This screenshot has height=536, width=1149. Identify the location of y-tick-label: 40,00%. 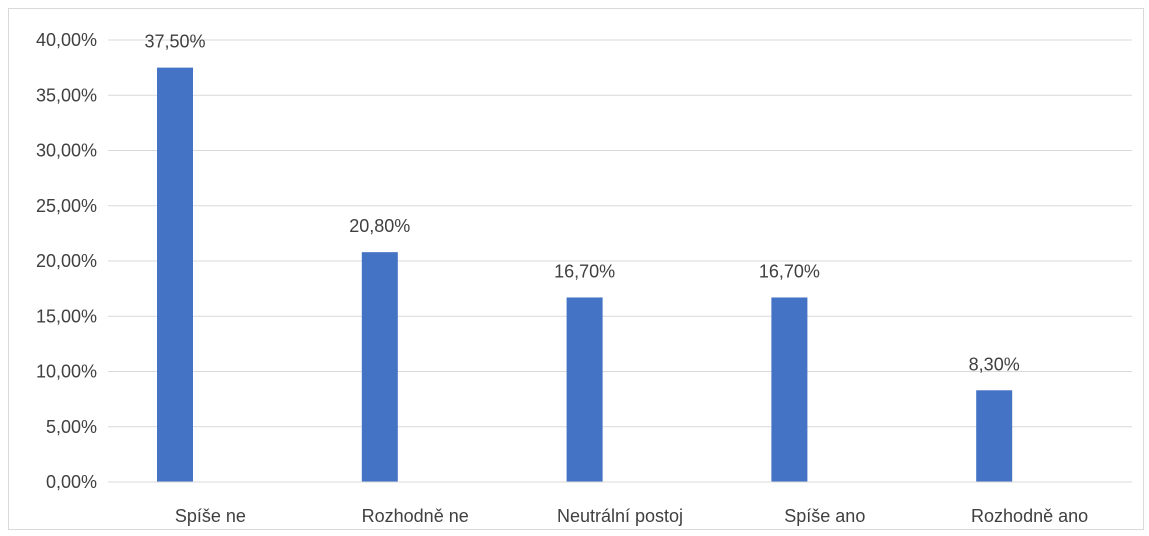
(66, 40).